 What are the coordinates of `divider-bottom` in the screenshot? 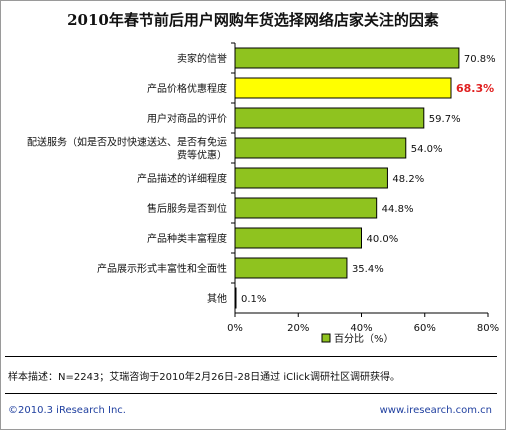 It's located at (251, 393).